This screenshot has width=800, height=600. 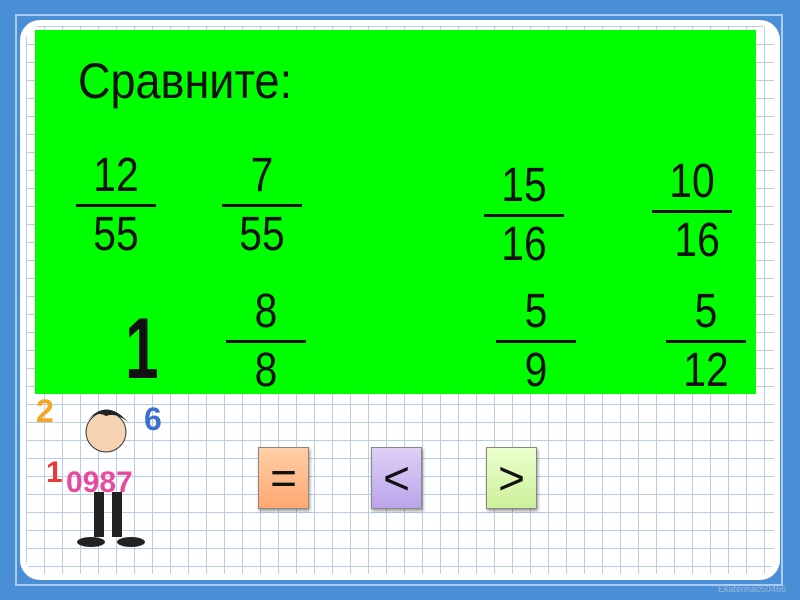 What do you see at coordinates (706, 370) in the screenshot?
I see `denominator: 12` at bounding box center [706, 370].